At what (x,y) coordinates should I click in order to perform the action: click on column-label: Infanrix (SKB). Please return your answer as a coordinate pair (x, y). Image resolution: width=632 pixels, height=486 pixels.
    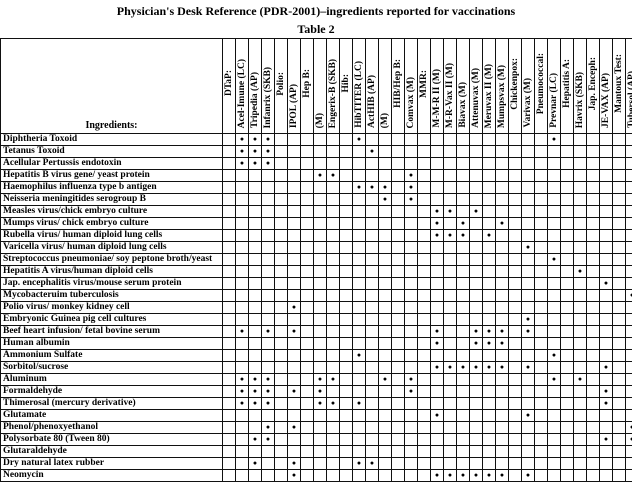
    Looking at the image, I should click on (268, 97).